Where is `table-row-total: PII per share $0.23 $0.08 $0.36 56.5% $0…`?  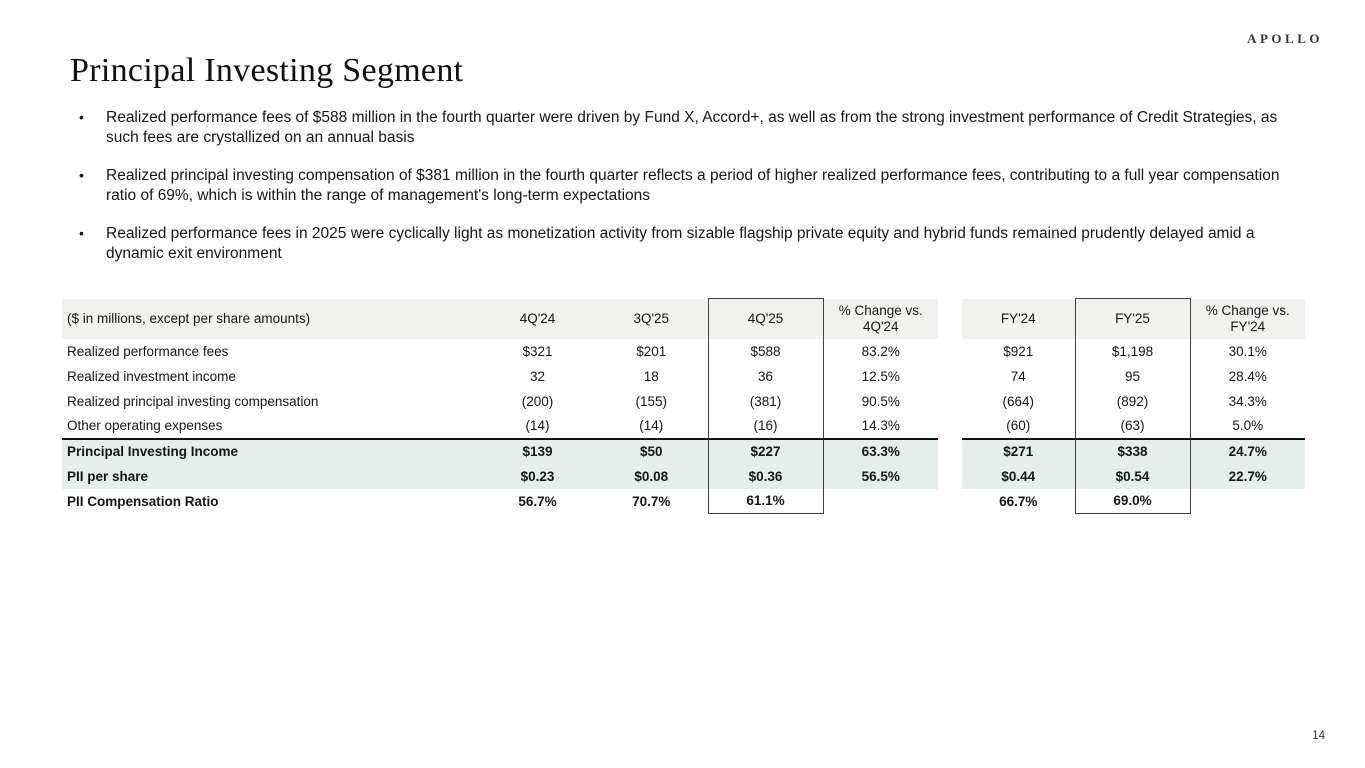
table-row-total: PII per share $0.23 $0.08 $0.36 56.5% $0… is located at coordinates (683, 476).